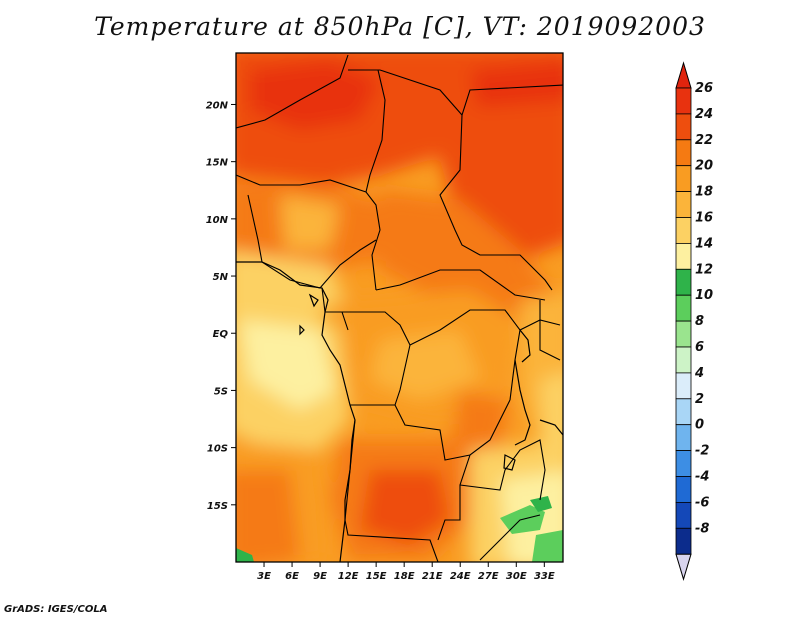 Image resolution: width=800 pixels, height=618 pixels. Describe the element at coordinates (683, 567) in the screenshot. I see `colorbar-bottom-triangle` at that location.